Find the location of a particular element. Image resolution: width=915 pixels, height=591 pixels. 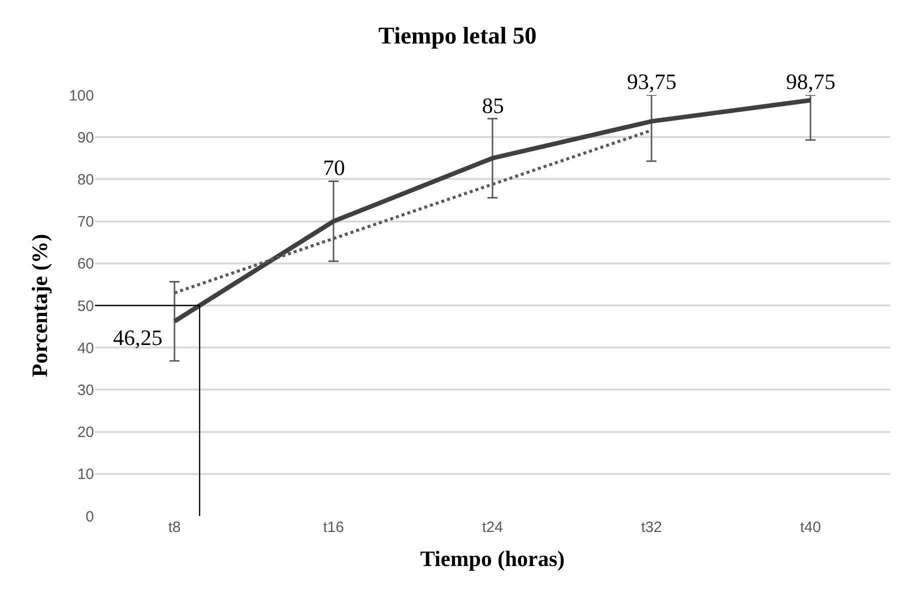

x-tick-label: t16 is located at coordinates (333, 527).